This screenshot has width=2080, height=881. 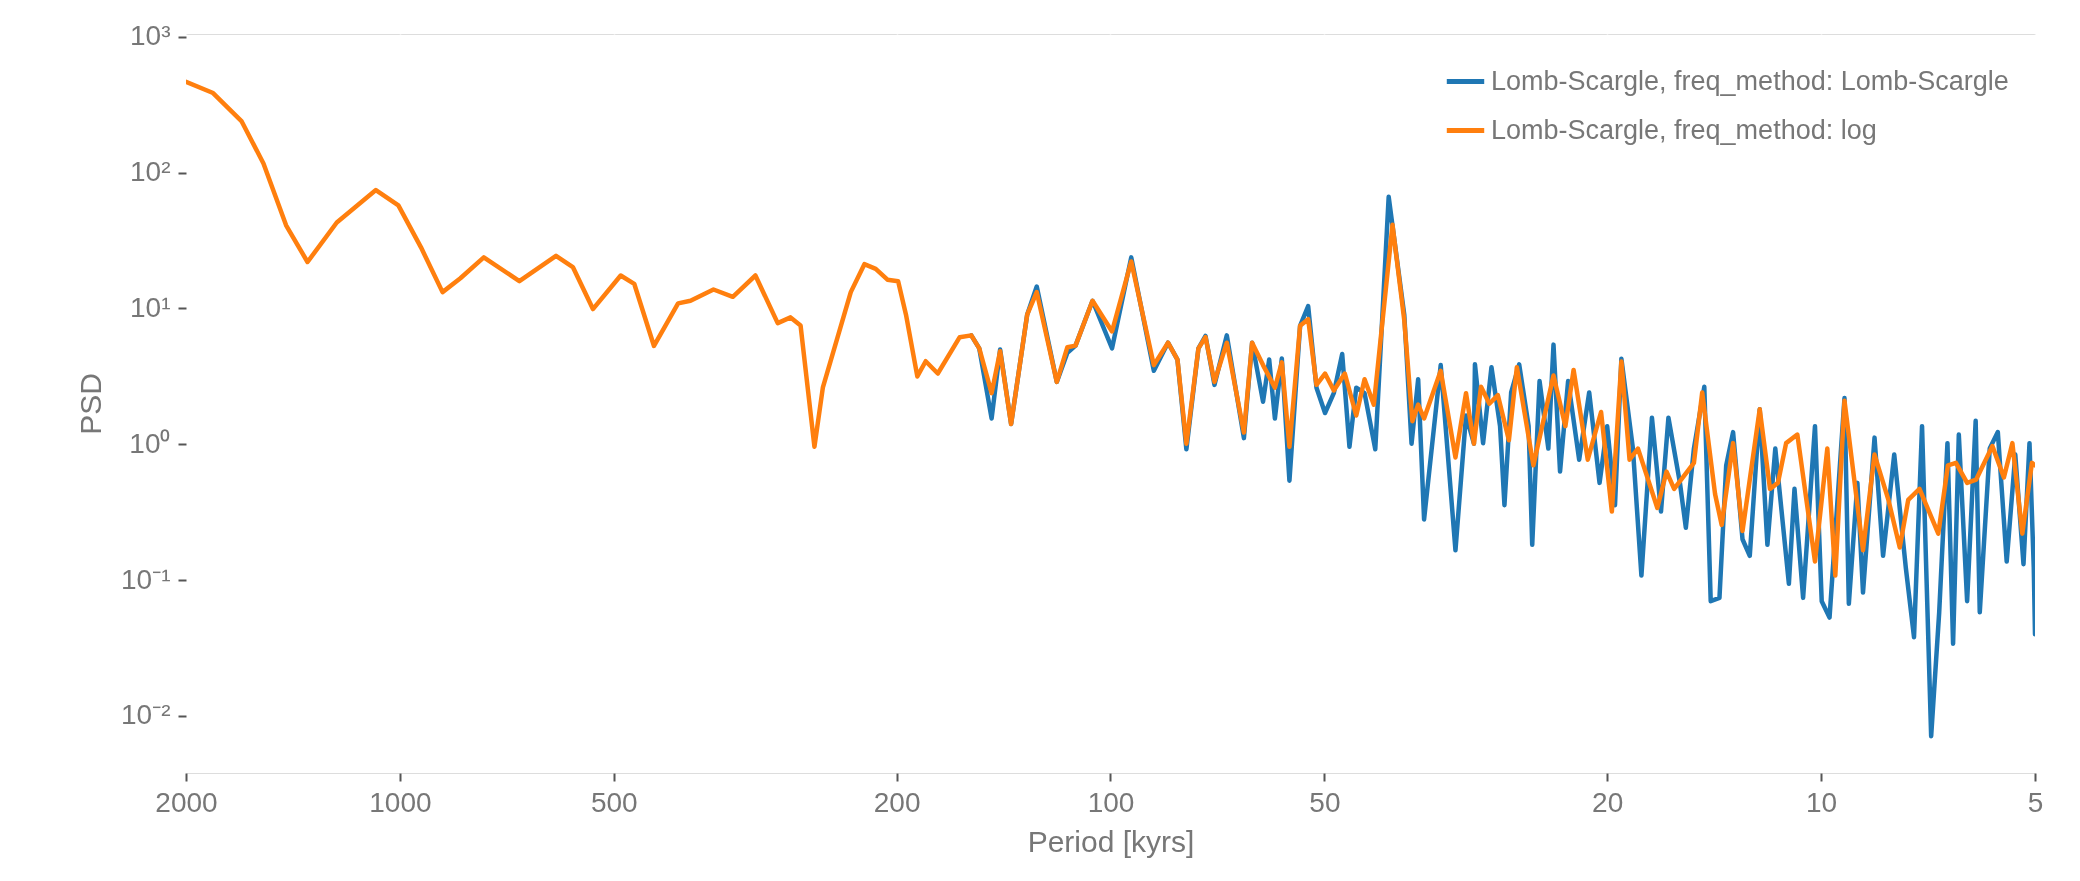 What do you see at coordinates (1750, 80) in the screenshot?
I see `legend-label: Lomb-Scargle, freq_method: Lomb-Scargle` at bounding box center [1750, 80].